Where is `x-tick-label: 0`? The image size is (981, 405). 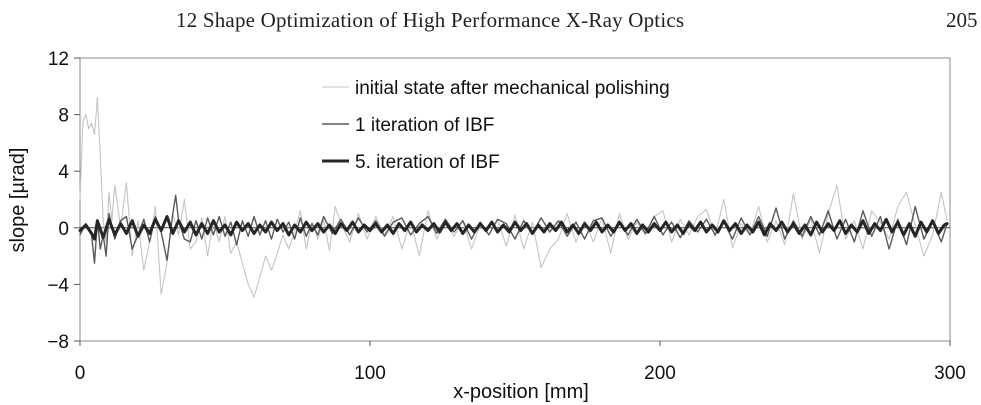 x-tick-label: 0 is located at coordinates (80, 373).